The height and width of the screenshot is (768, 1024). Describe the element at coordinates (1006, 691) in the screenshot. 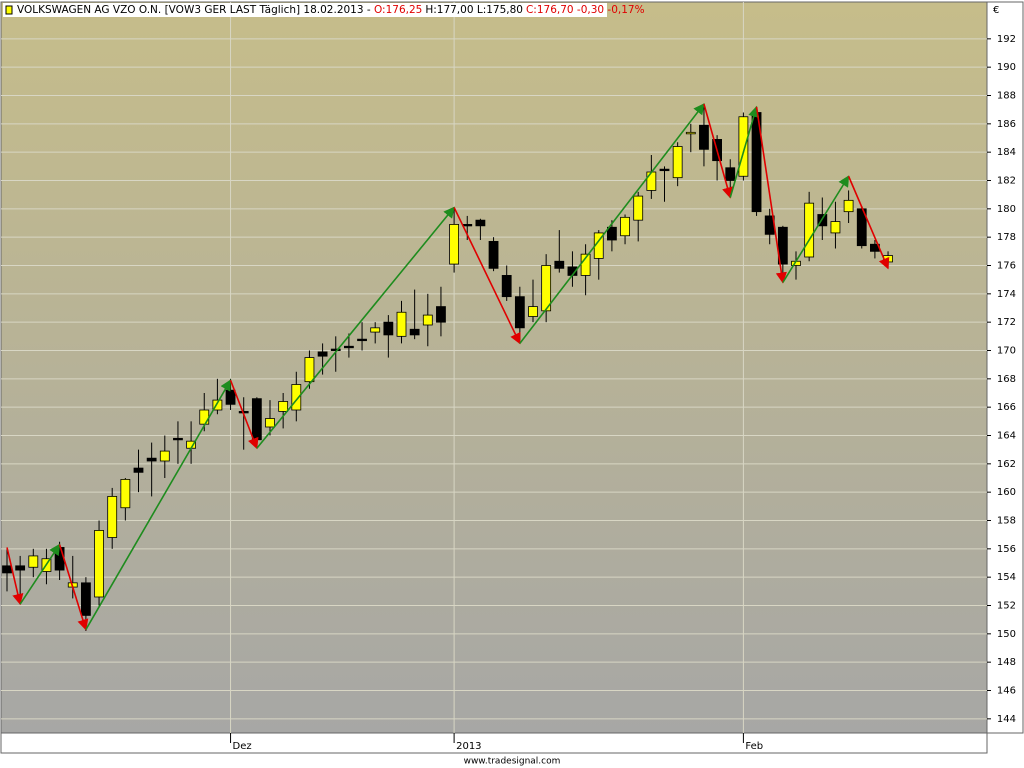

I see `y-tick-label: 146` at that location.